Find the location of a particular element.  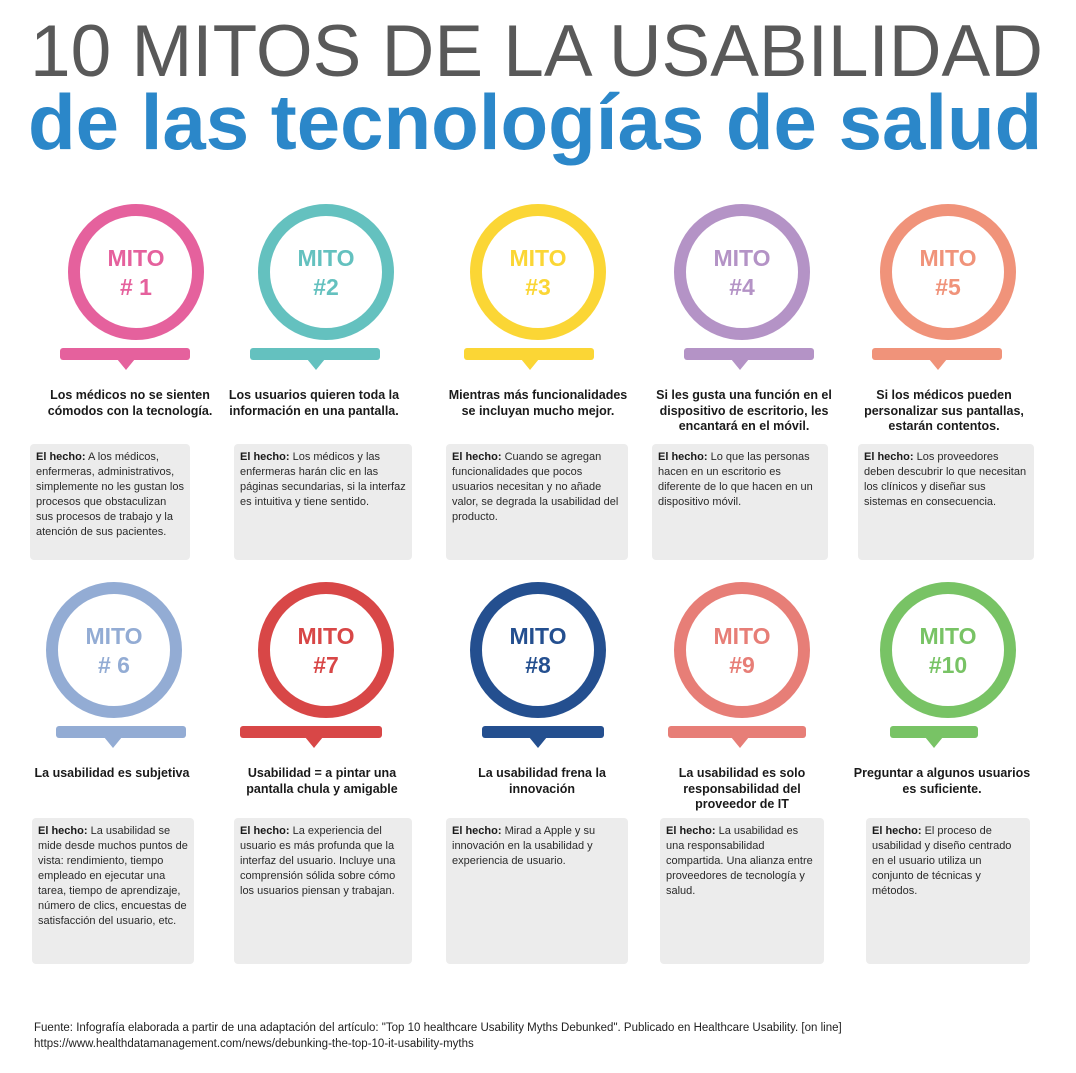

myth-number: #9 is located at coordinates (742, 665).